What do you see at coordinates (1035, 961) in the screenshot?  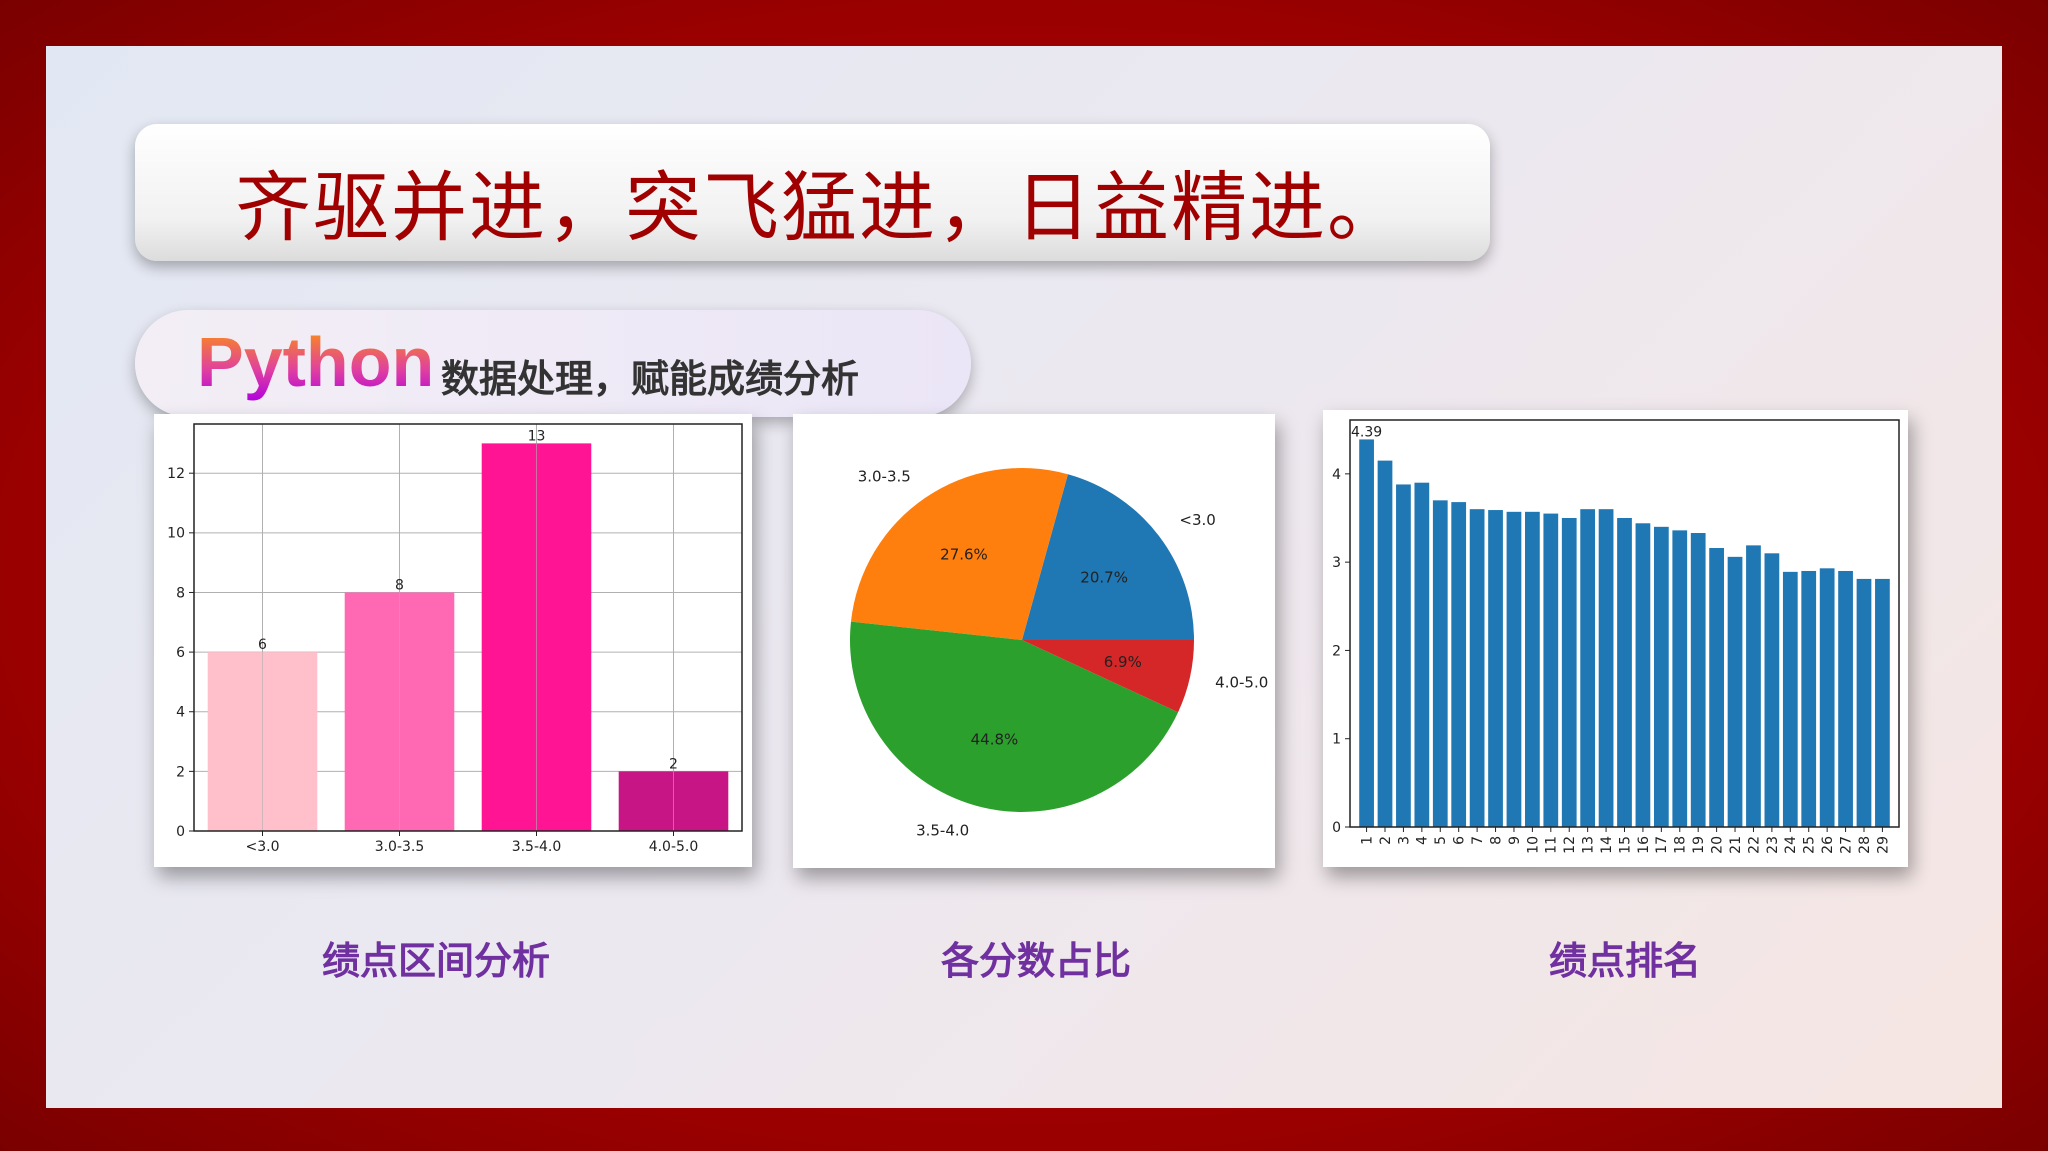 I see `caption-score-share: 各分数占比` at bounding box center [1035, 961].